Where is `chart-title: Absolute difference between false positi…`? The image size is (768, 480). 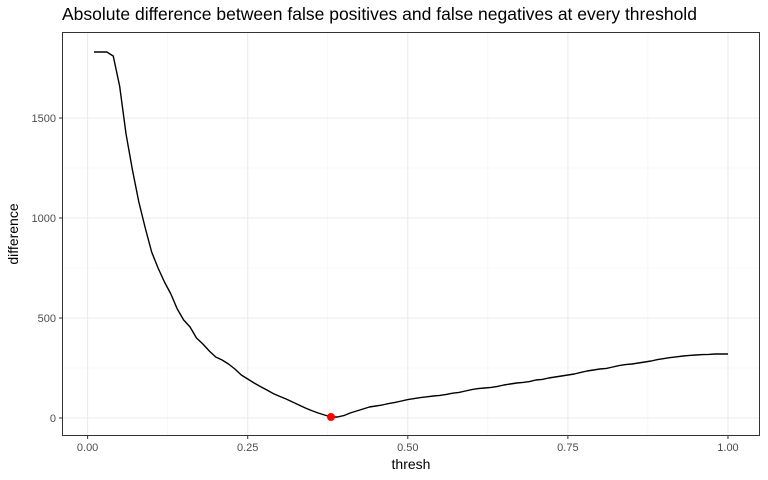 chart-title: Absolute difference between false positi… is located at coordinates (379, 14).